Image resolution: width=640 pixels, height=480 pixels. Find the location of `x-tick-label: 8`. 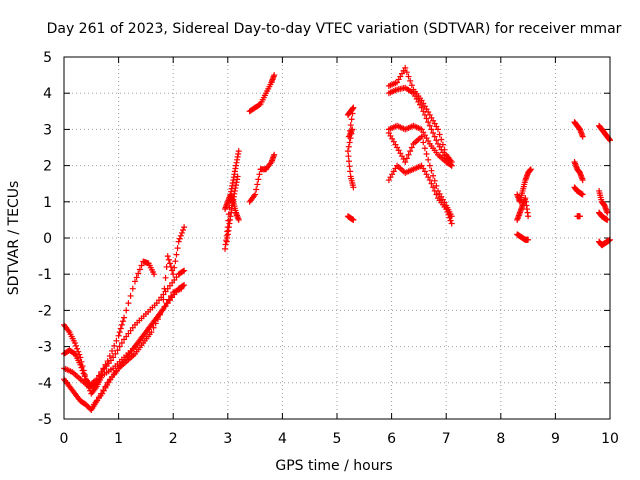

x-tick-label: 8 is located at coordinates (500, 439).